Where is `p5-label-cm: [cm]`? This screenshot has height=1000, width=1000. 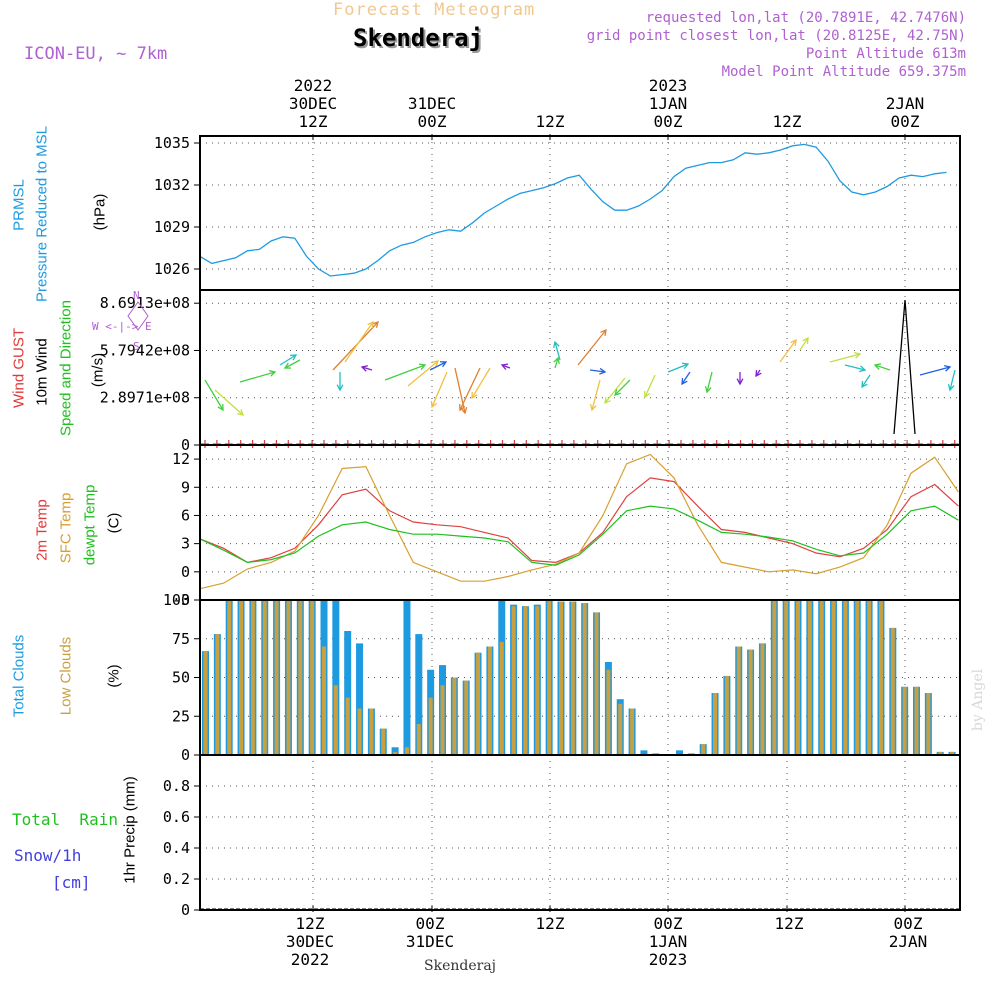
p5-label-cm: [cm] is located at coordinates (71, 882).